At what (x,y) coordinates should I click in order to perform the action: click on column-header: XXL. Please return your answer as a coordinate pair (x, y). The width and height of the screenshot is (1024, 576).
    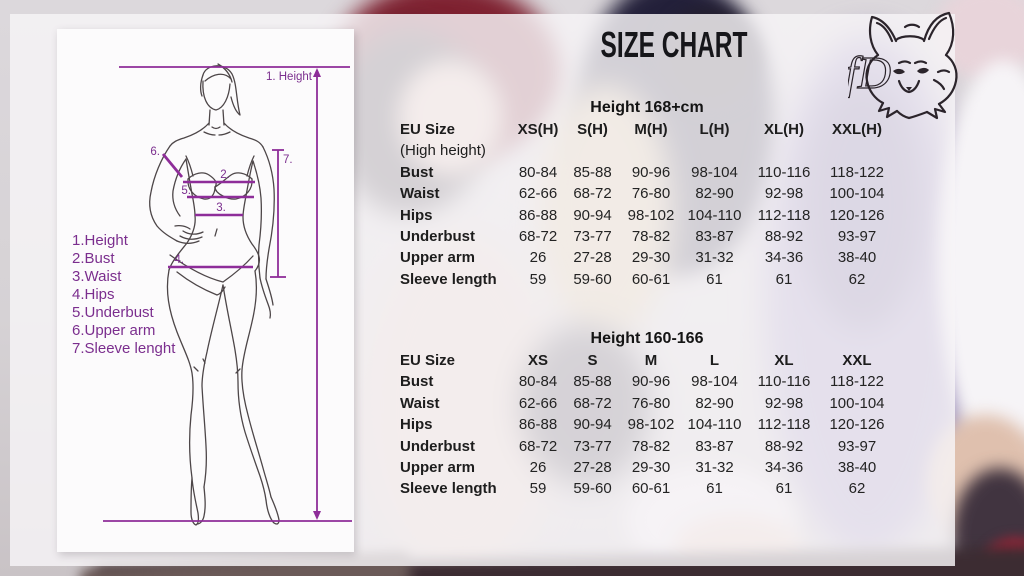
    Looking at the image, I should click on (857, 360).